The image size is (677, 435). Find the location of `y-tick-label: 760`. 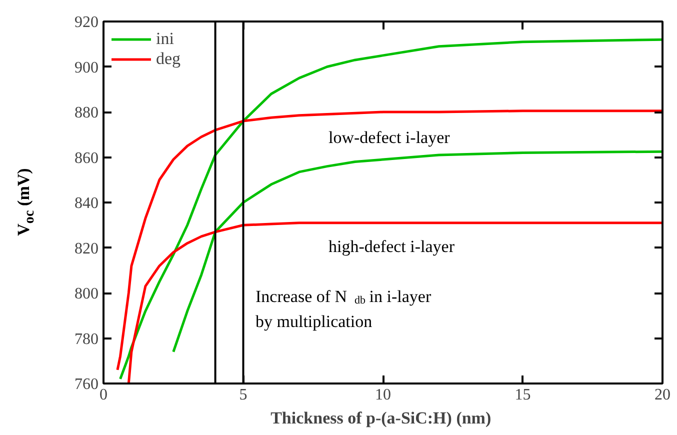

y-tick-label: 760 is located at coordinates (86, 384).